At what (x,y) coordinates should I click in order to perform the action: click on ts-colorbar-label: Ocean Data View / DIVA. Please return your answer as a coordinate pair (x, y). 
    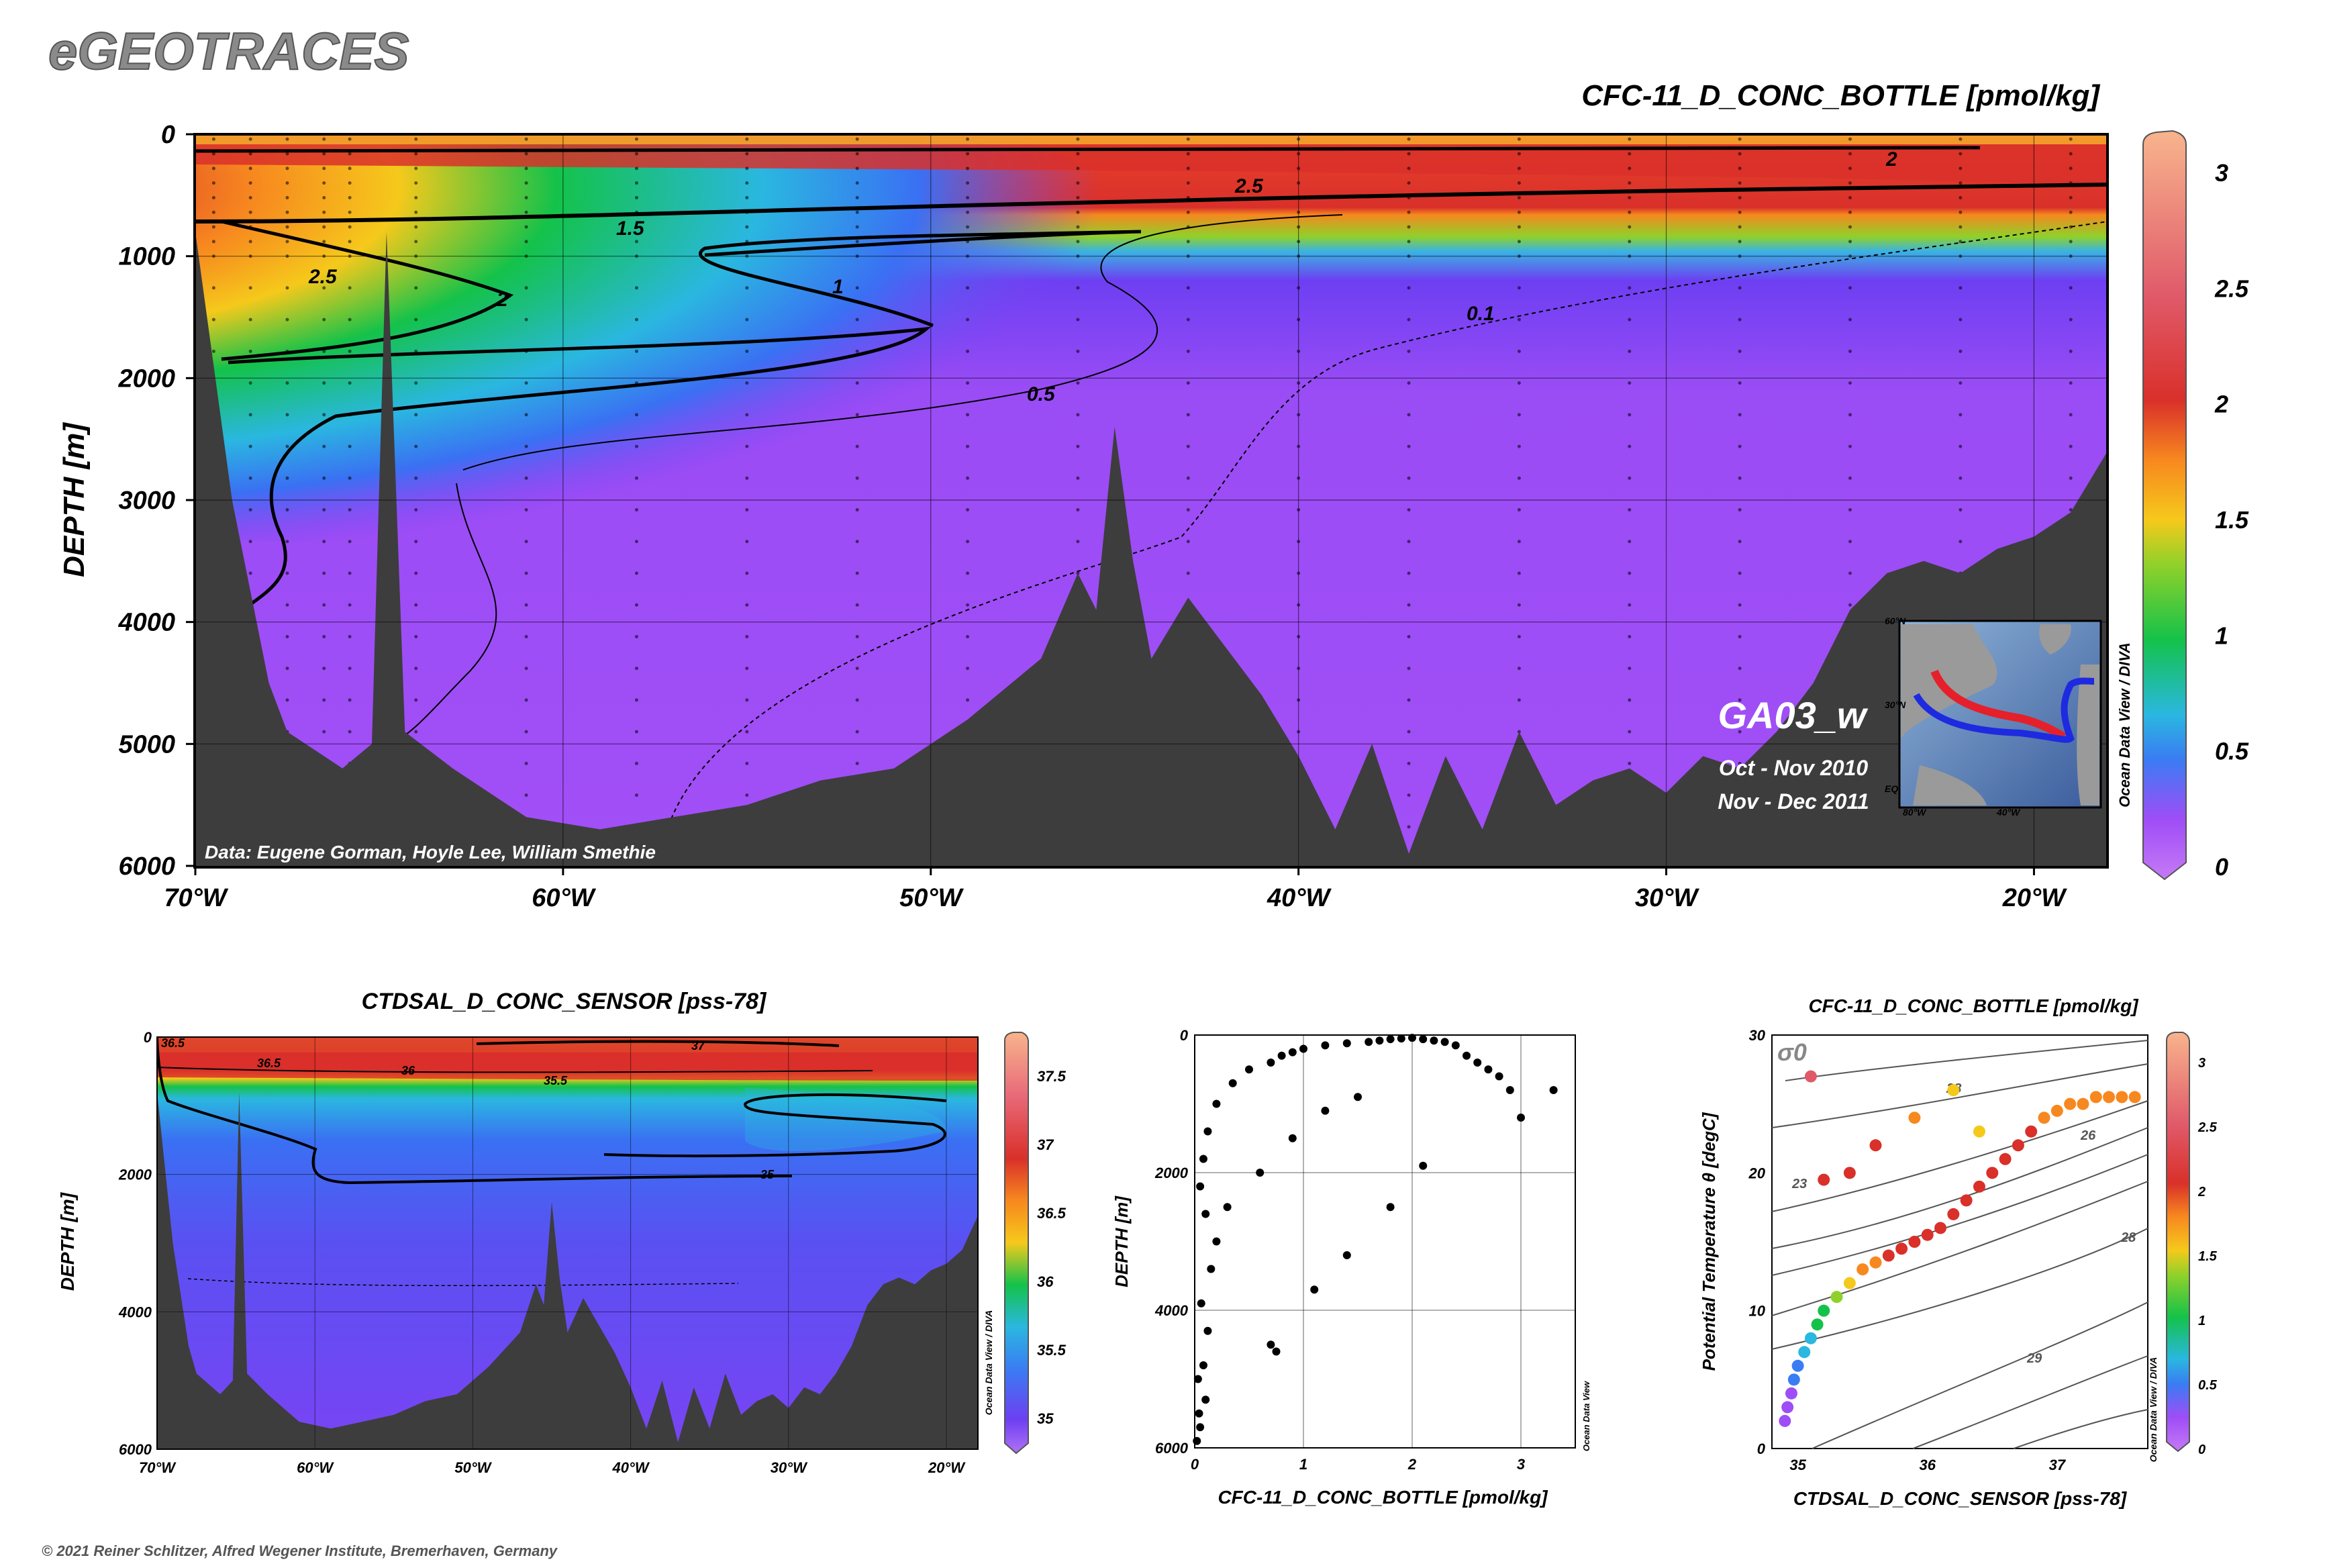
    Looking at the image, I should click on (2153, 1409).